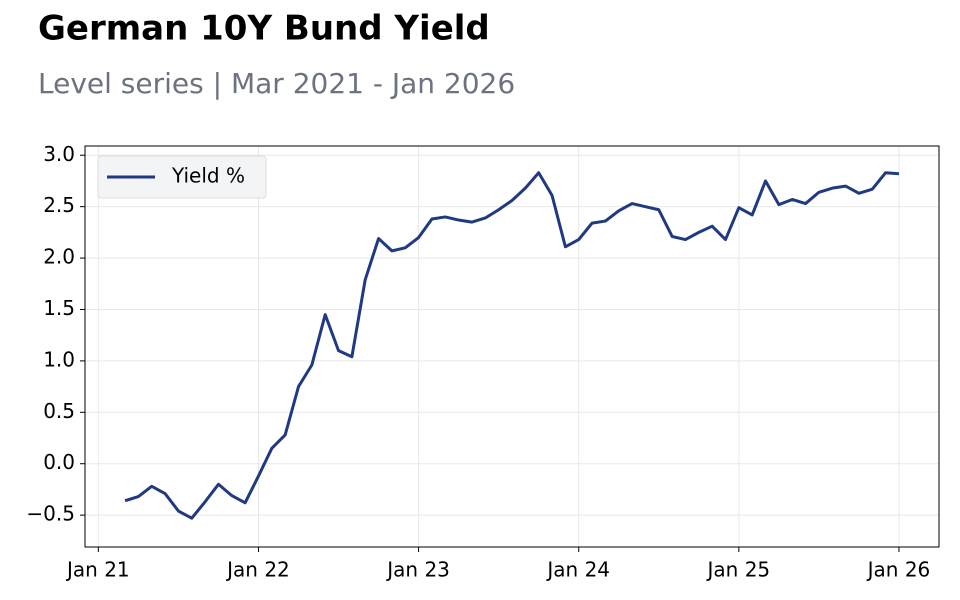 The width and height of the screenshot is (960, 600). Describe the element at coordinates (59, 462) in the screenshot. I see `y-tick-label: 0.0` at that location.